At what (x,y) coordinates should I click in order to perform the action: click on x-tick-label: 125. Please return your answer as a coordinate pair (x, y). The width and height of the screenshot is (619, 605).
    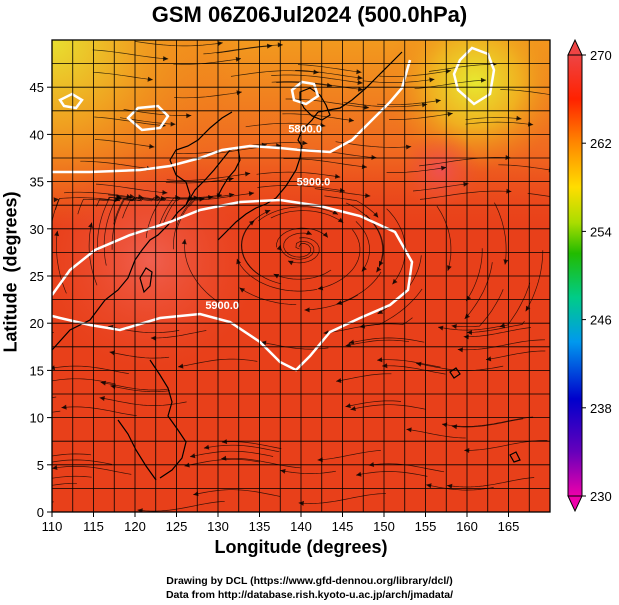
    Looking at the image, I should click on (177, 526).